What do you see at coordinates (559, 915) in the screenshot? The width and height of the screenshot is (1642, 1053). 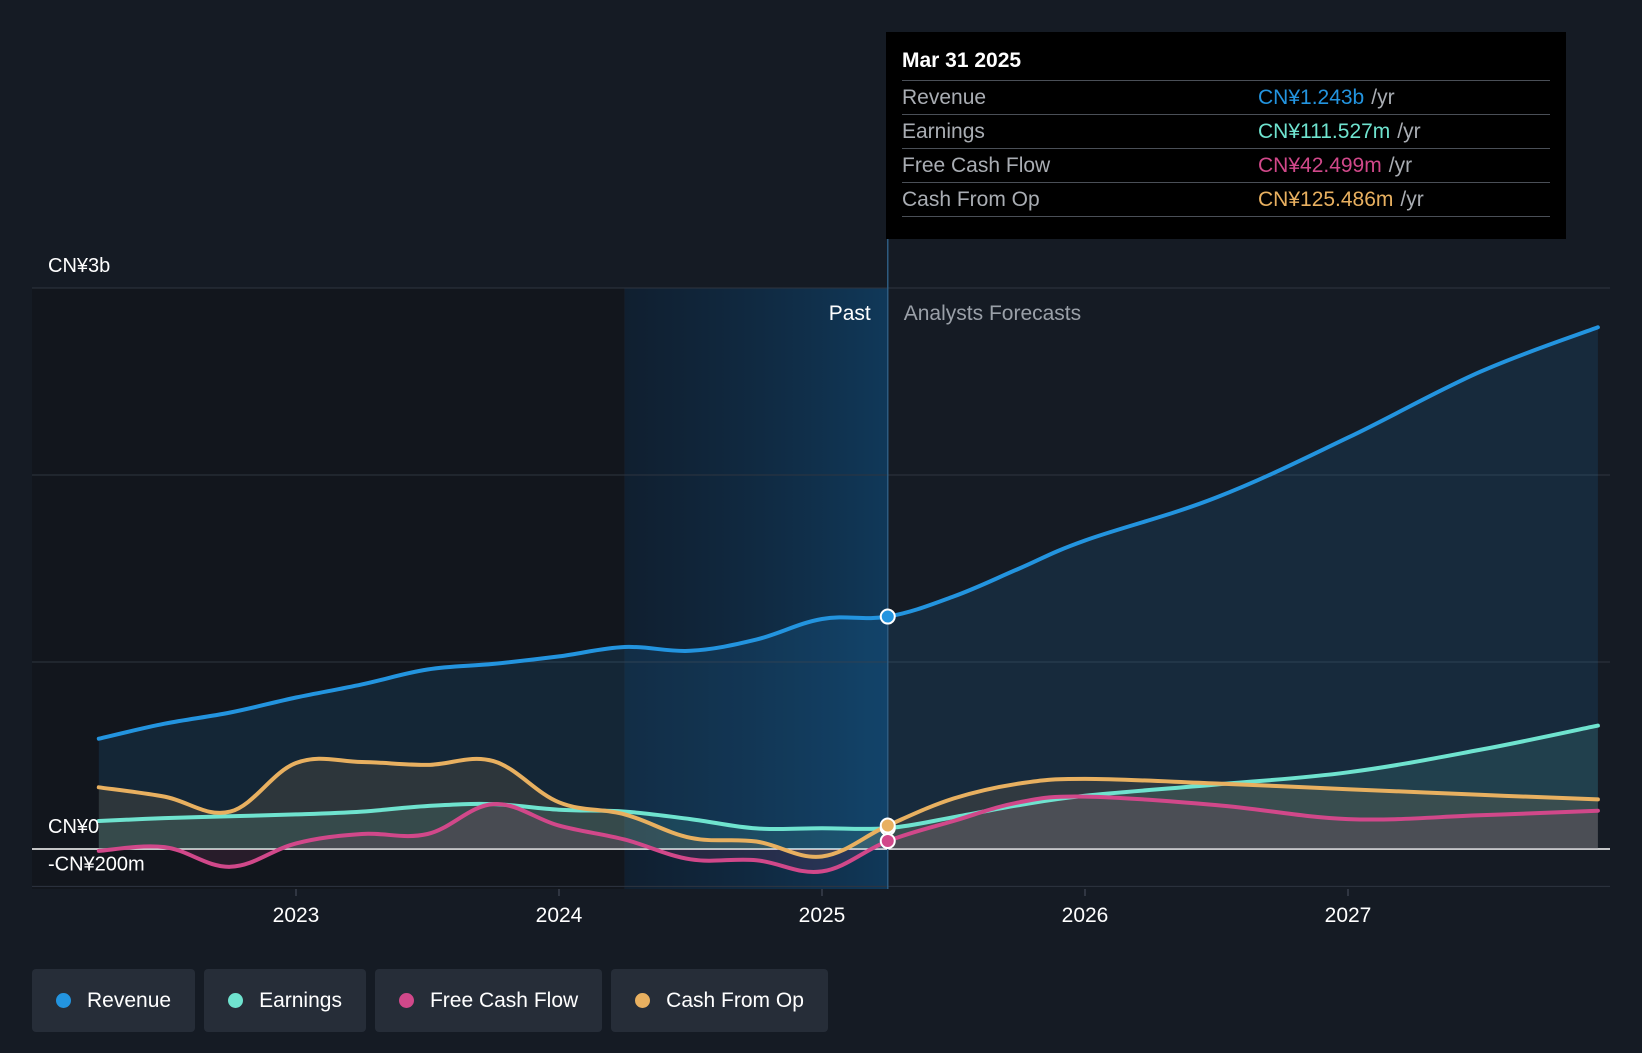 I see `x-axis-label: 2024` at bounding box center [559, 915].